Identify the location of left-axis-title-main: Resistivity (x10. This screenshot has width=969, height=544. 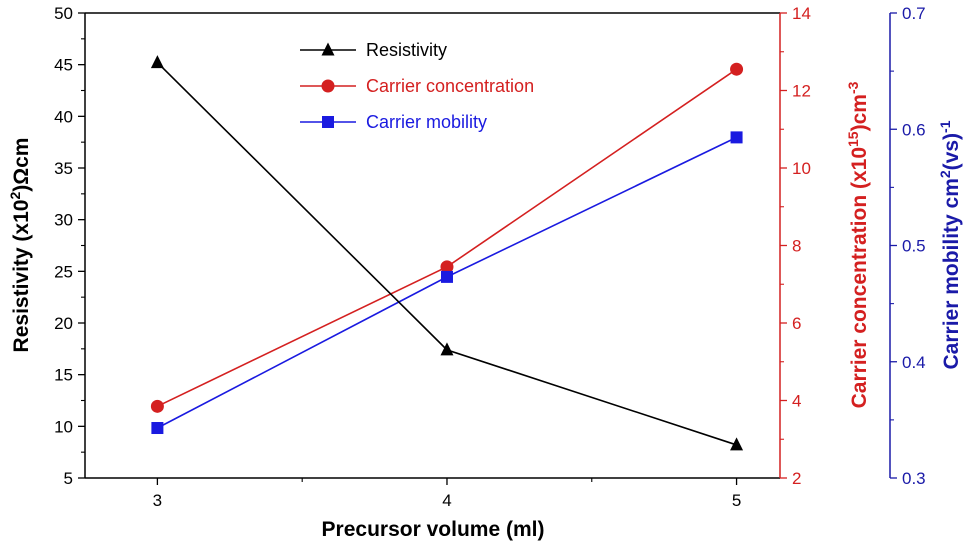
(21, 276).